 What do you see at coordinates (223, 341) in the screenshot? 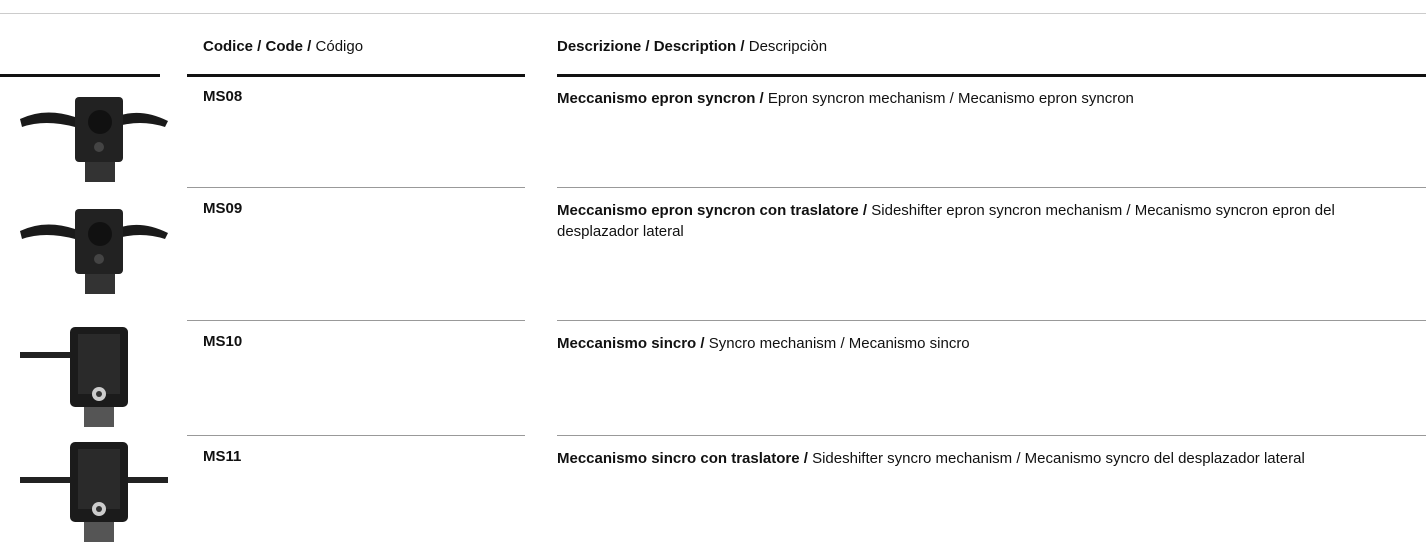
I see `product-code: MS10` at bounding box center [223, 341].